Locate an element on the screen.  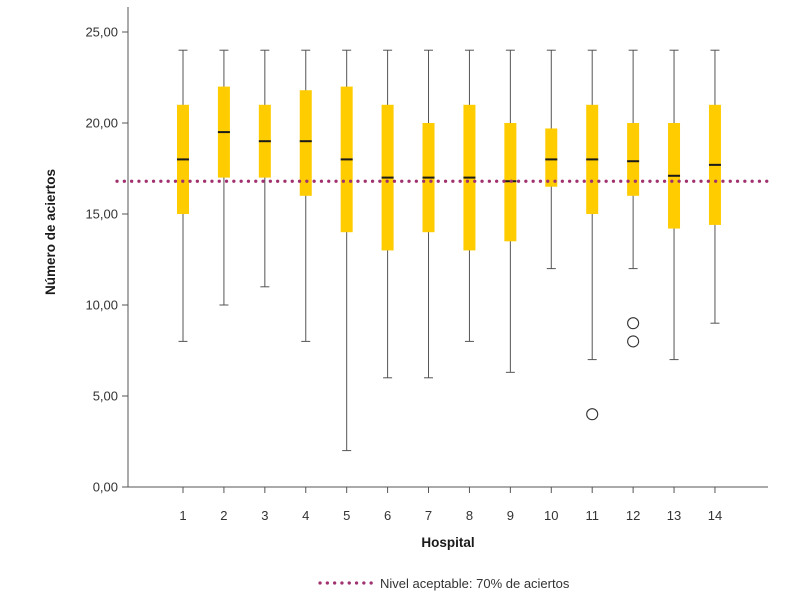
y-axis: 0,00 5,00 10,00 15,00 20,00 25,00 is located at coordinates (107, 251).